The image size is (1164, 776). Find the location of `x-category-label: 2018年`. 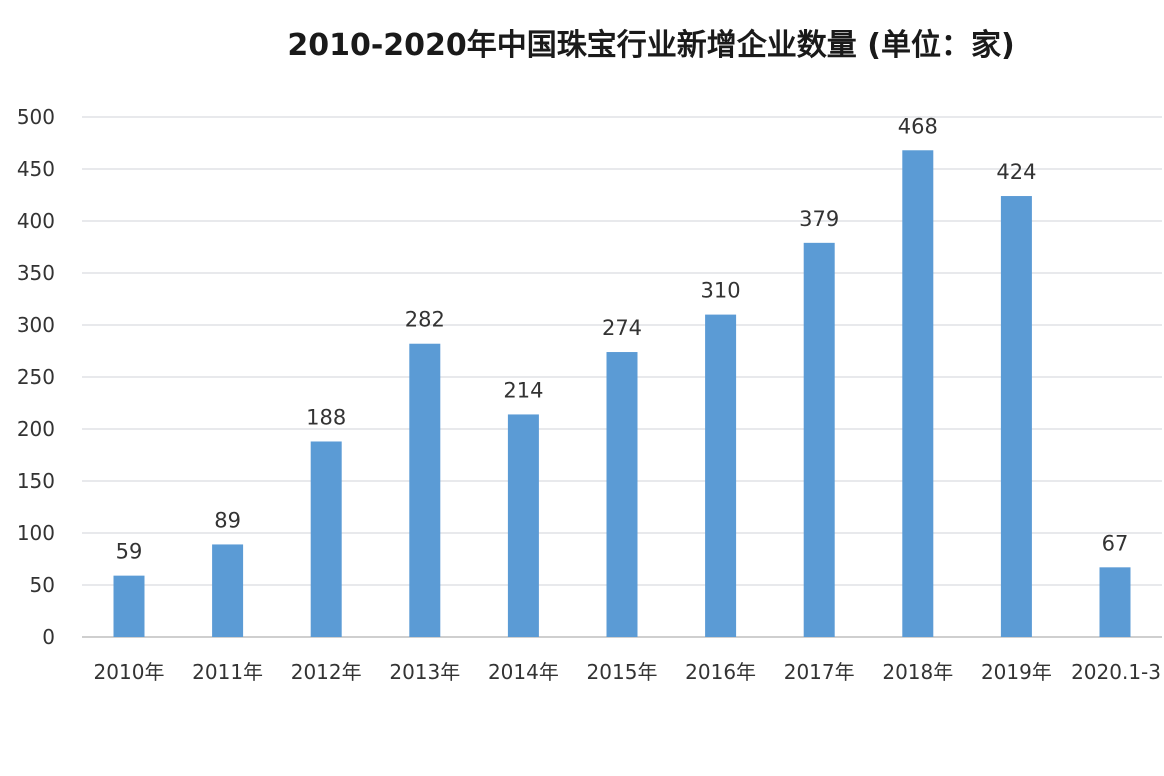

x-category-label: 2018年 is located at coordinates (917, 672).